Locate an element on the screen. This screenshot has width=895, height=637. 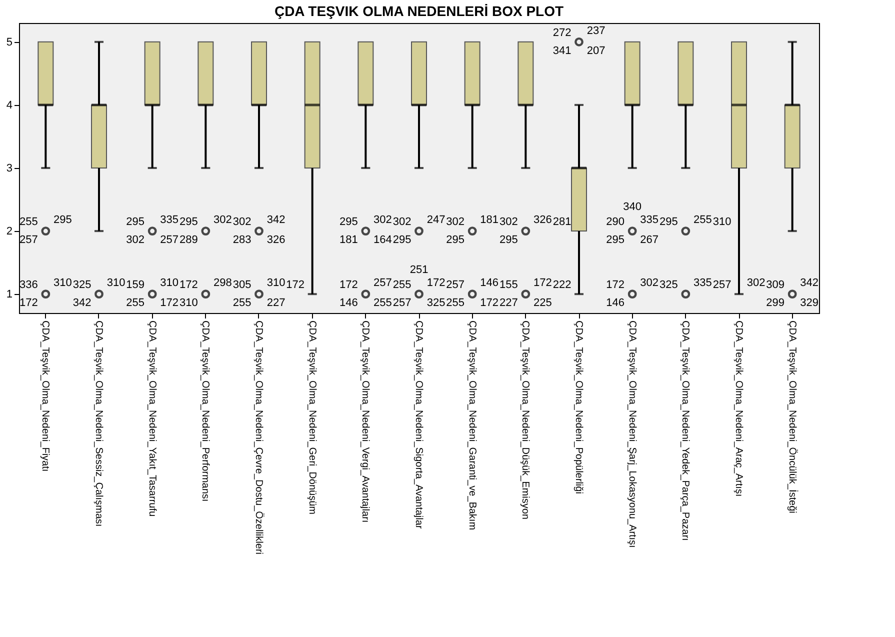
x-tick-label: ÇDA_Teşvik_Olma_Nedeni_Geri_Dönüşüm is located at coordinates (312, 417).